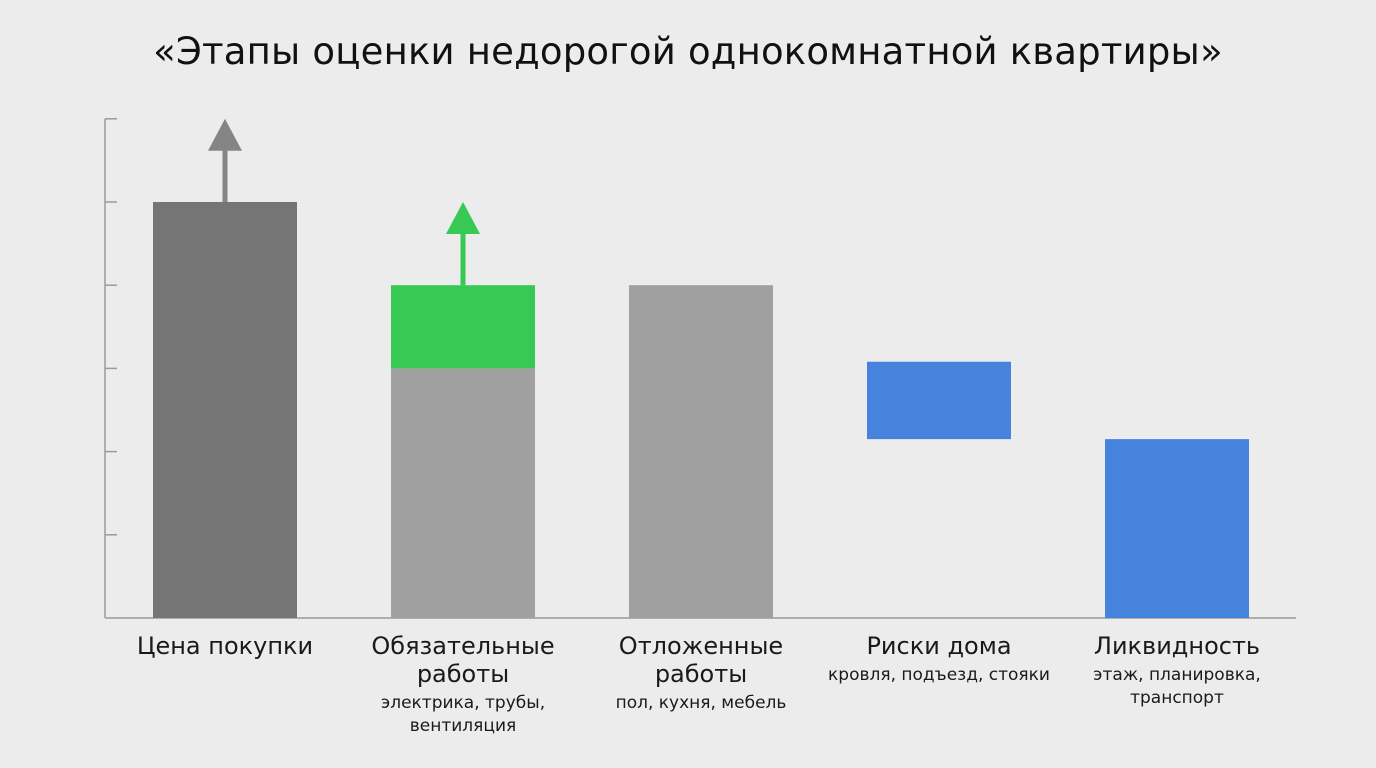  I want to click on category-label: Риски дома, so click(939, 646).